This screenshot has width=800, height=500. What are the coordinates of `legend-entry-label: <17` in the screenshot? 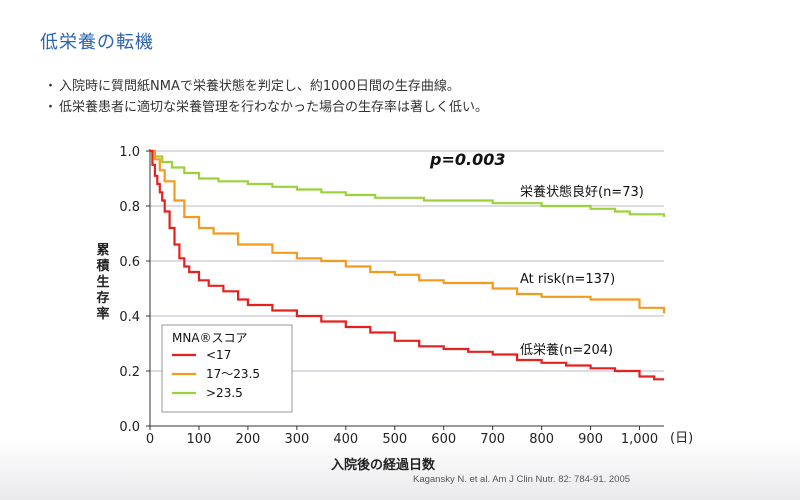 It's located at (218, 355).